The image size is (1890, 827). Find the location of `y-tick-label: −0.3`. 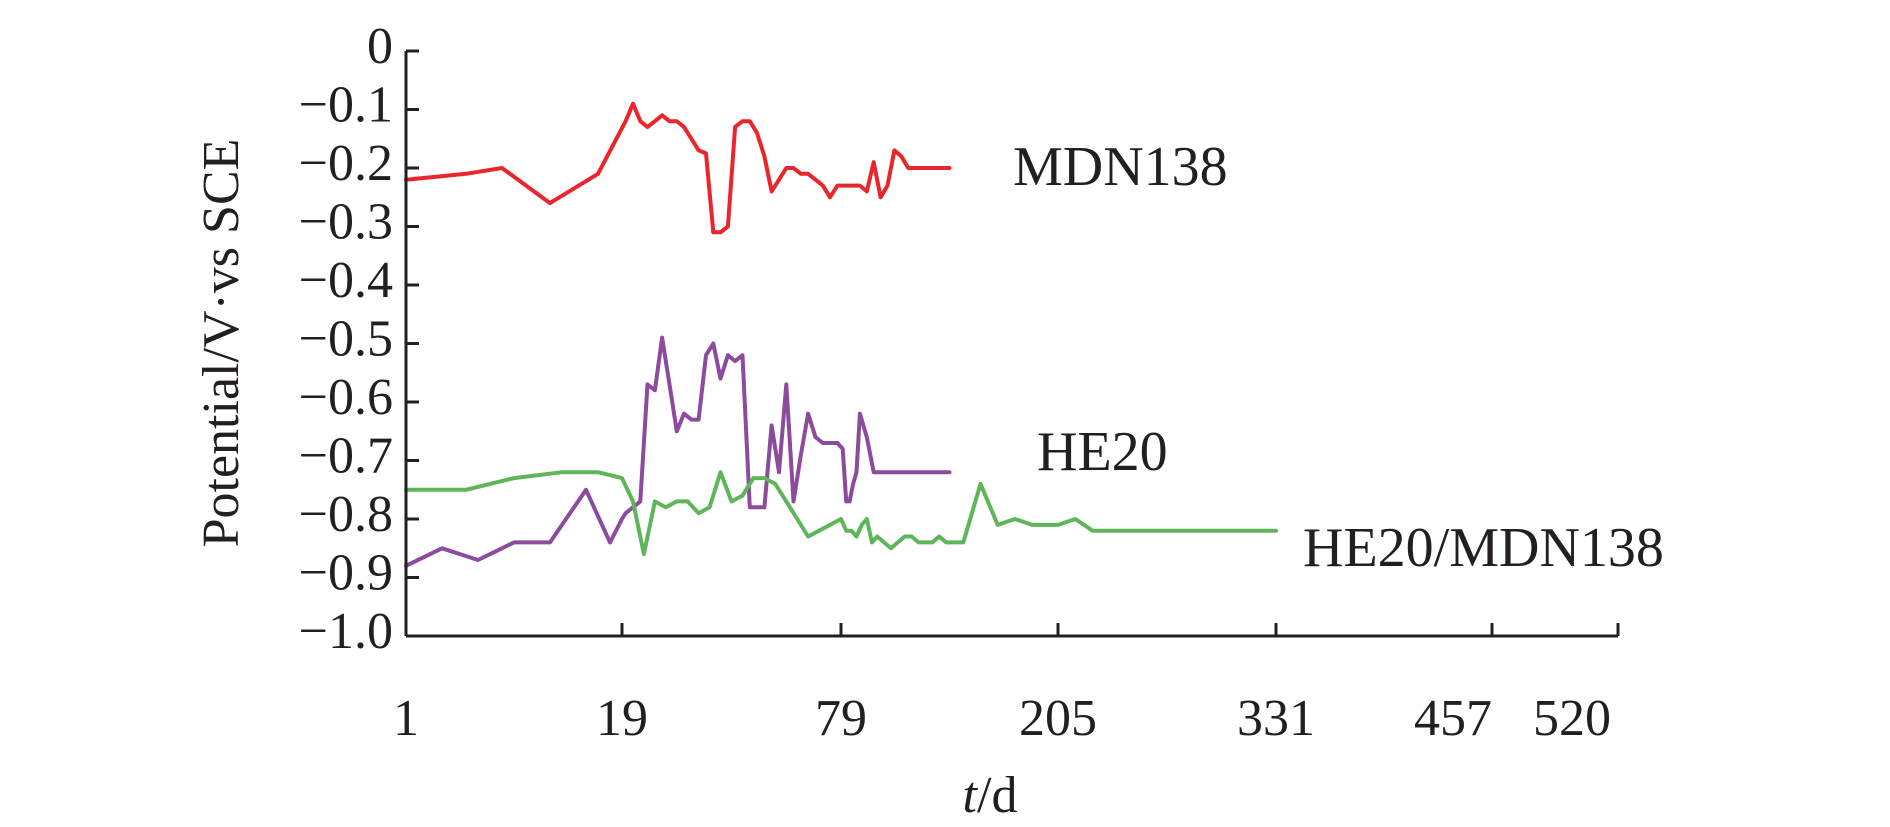

y-tick-label: −0.3 is located at coordinates (346, 221).